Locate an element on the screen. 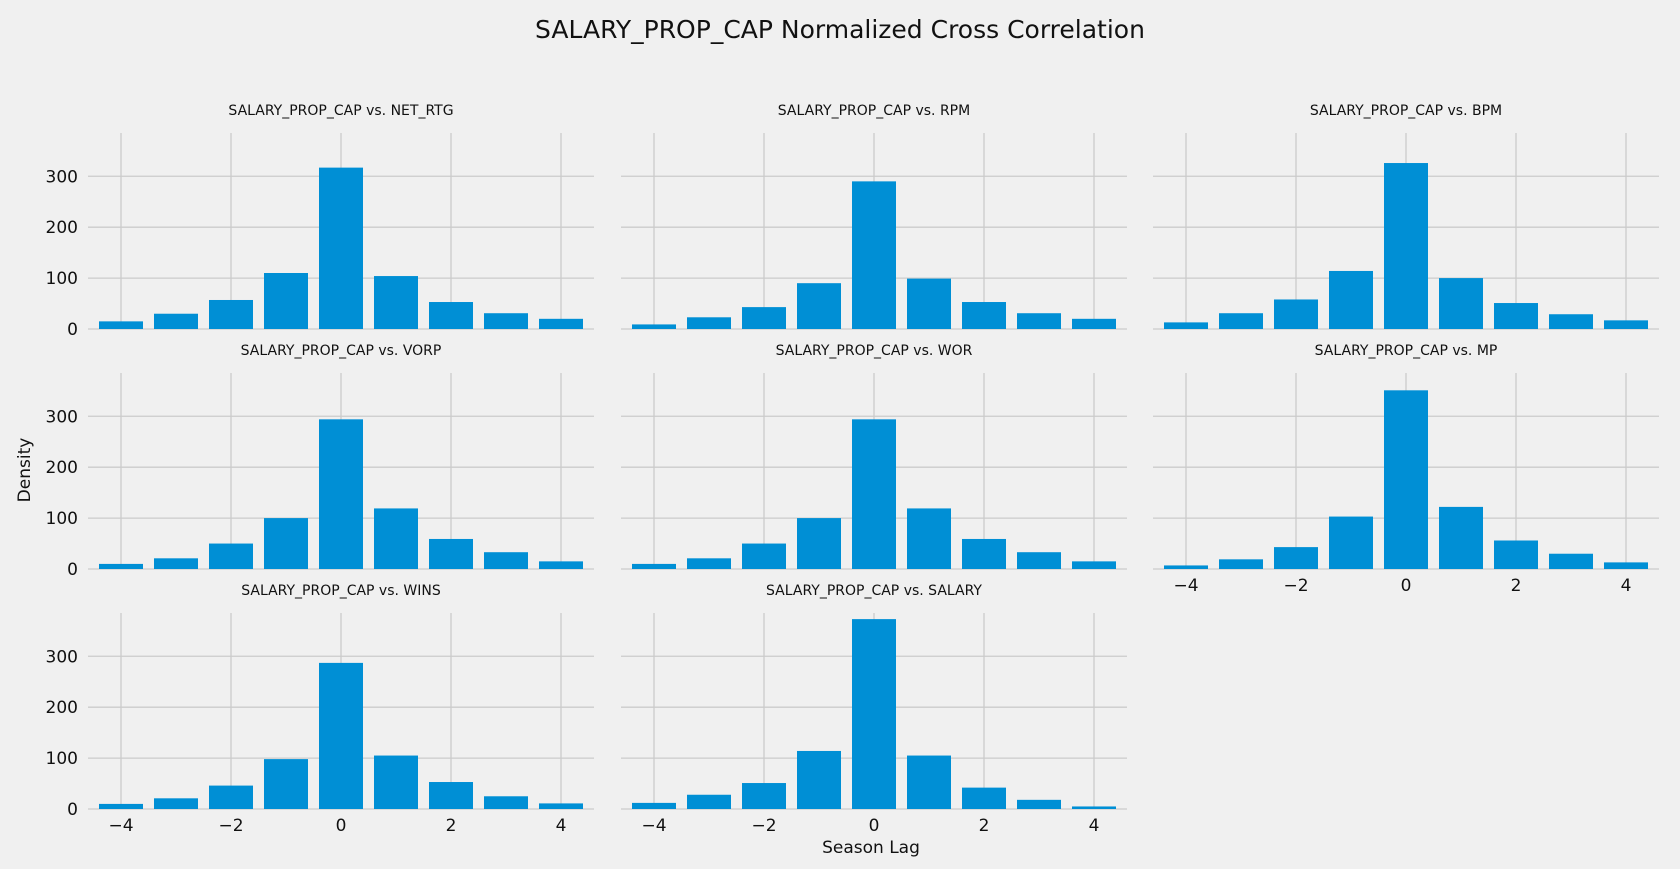 The width and height of the screenshot is (1680, 869). subplot-4: SALARY_PROP_CAP vs. VORP 0 100 200 300 is located at coordinates (320, 461).